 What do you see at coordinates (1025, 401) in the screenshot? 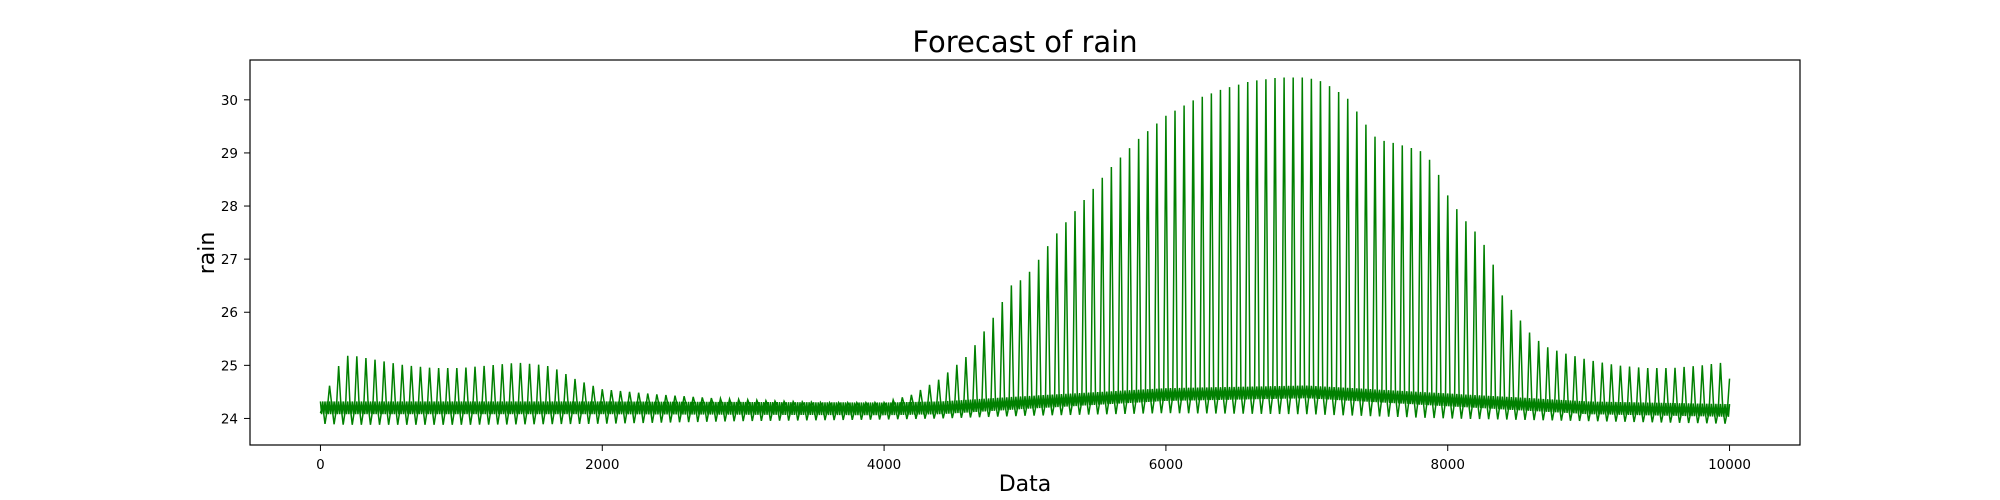
I see `series-baseline-band` at bounding box center [1025, 401].